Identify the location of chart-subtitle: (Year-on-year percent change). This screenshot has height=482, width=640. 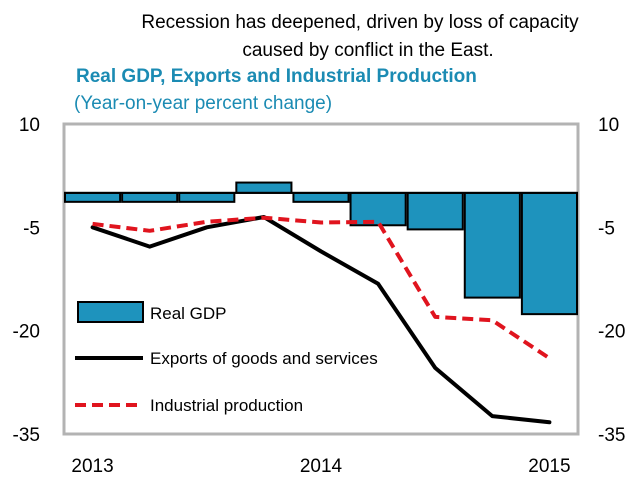
(203, 103).